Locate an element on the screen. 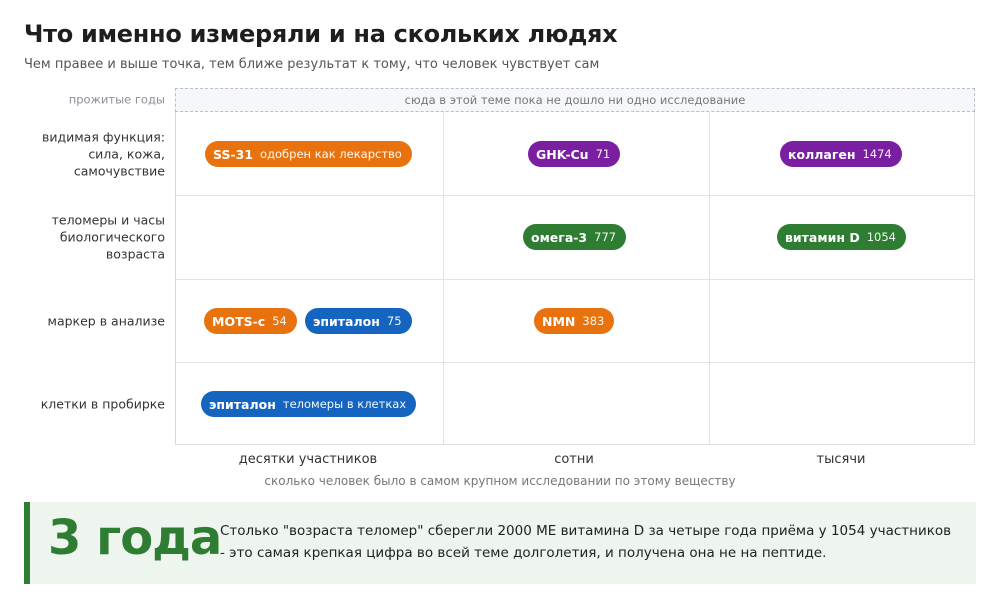 This screenshot has height=600, width=1000. col-label-thousands: тысячи is located at coordinates (841, 459).